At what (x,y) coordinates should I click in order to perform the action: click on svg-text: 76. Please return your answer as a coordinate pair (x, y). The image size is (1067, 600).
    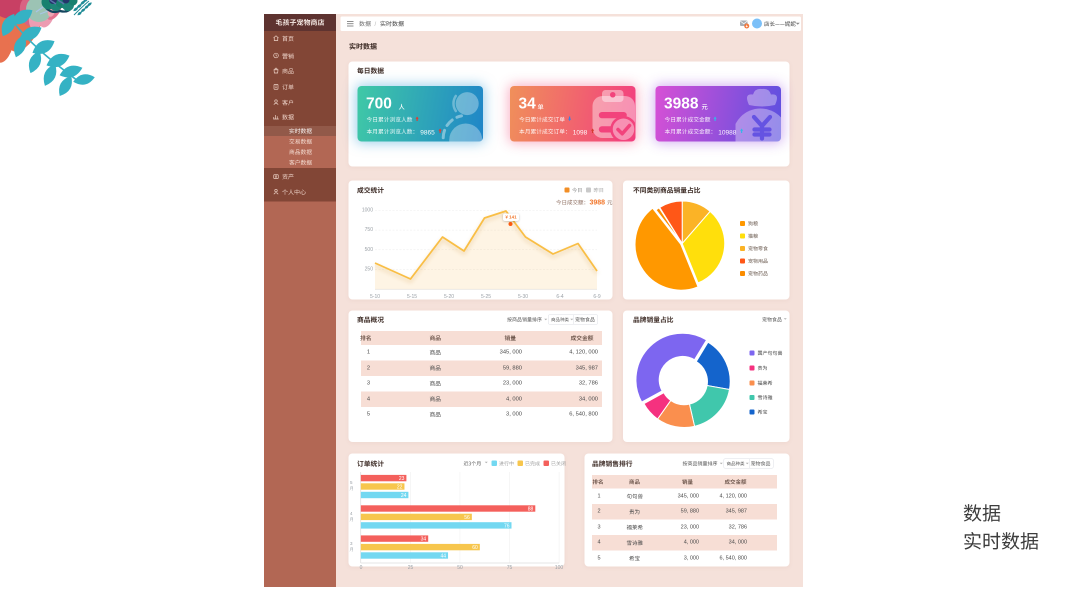
    Looking at the image, I should click on (507, 526).